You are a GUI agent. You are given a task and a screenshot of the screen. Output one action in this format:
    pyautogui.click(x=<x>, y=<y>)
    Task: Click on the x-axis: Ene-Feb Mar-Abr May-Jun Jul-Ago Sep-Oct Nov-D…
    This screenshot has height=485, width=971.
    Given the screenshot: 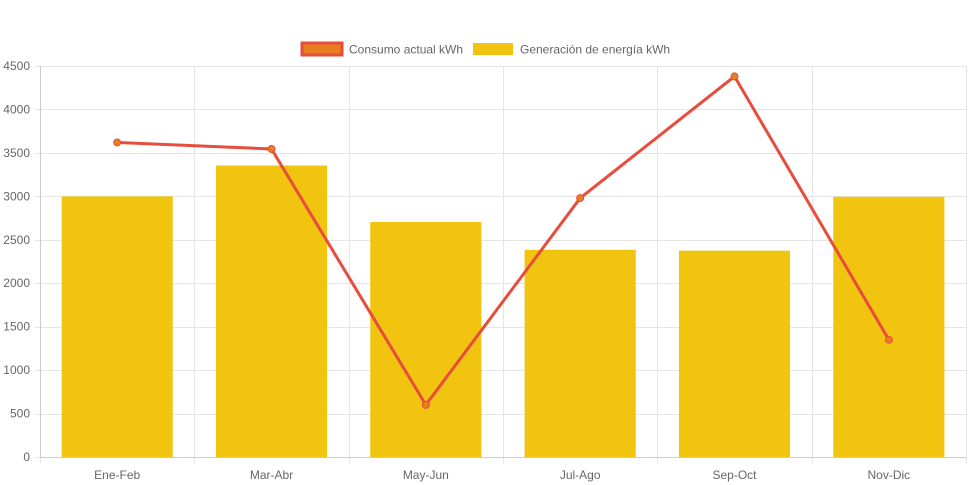 What is the action you would take?
    pyautogui.click(x=502, y=475)
    